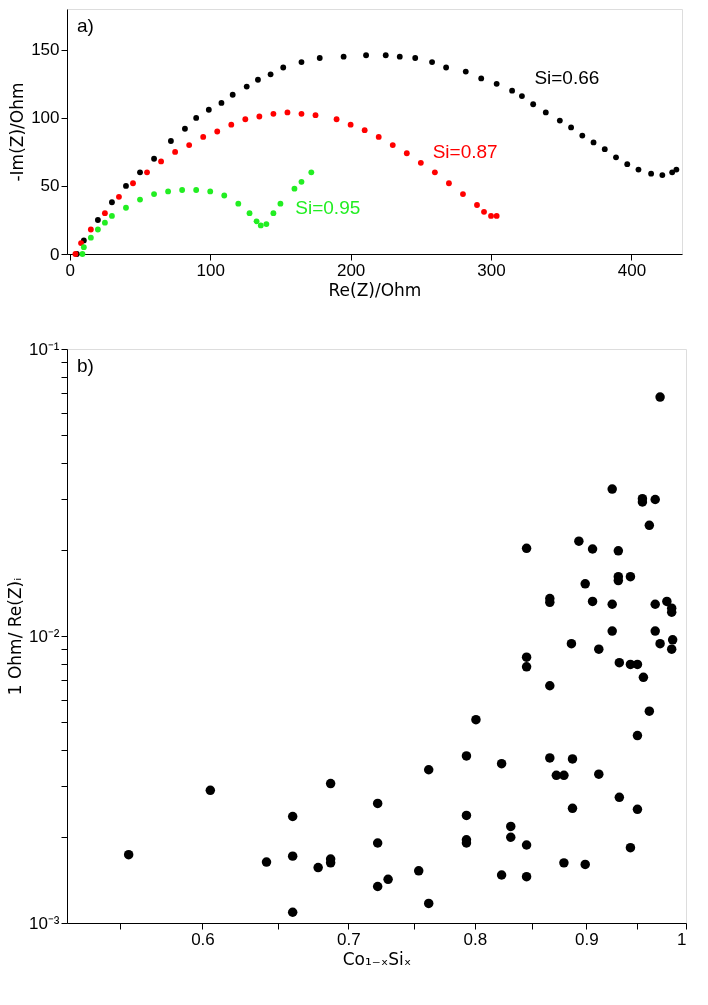 The image size is (708, 1005). Describe the element at coordinates (70, 270) in the screenshot. I see `x-tick-label: 0` at that location.